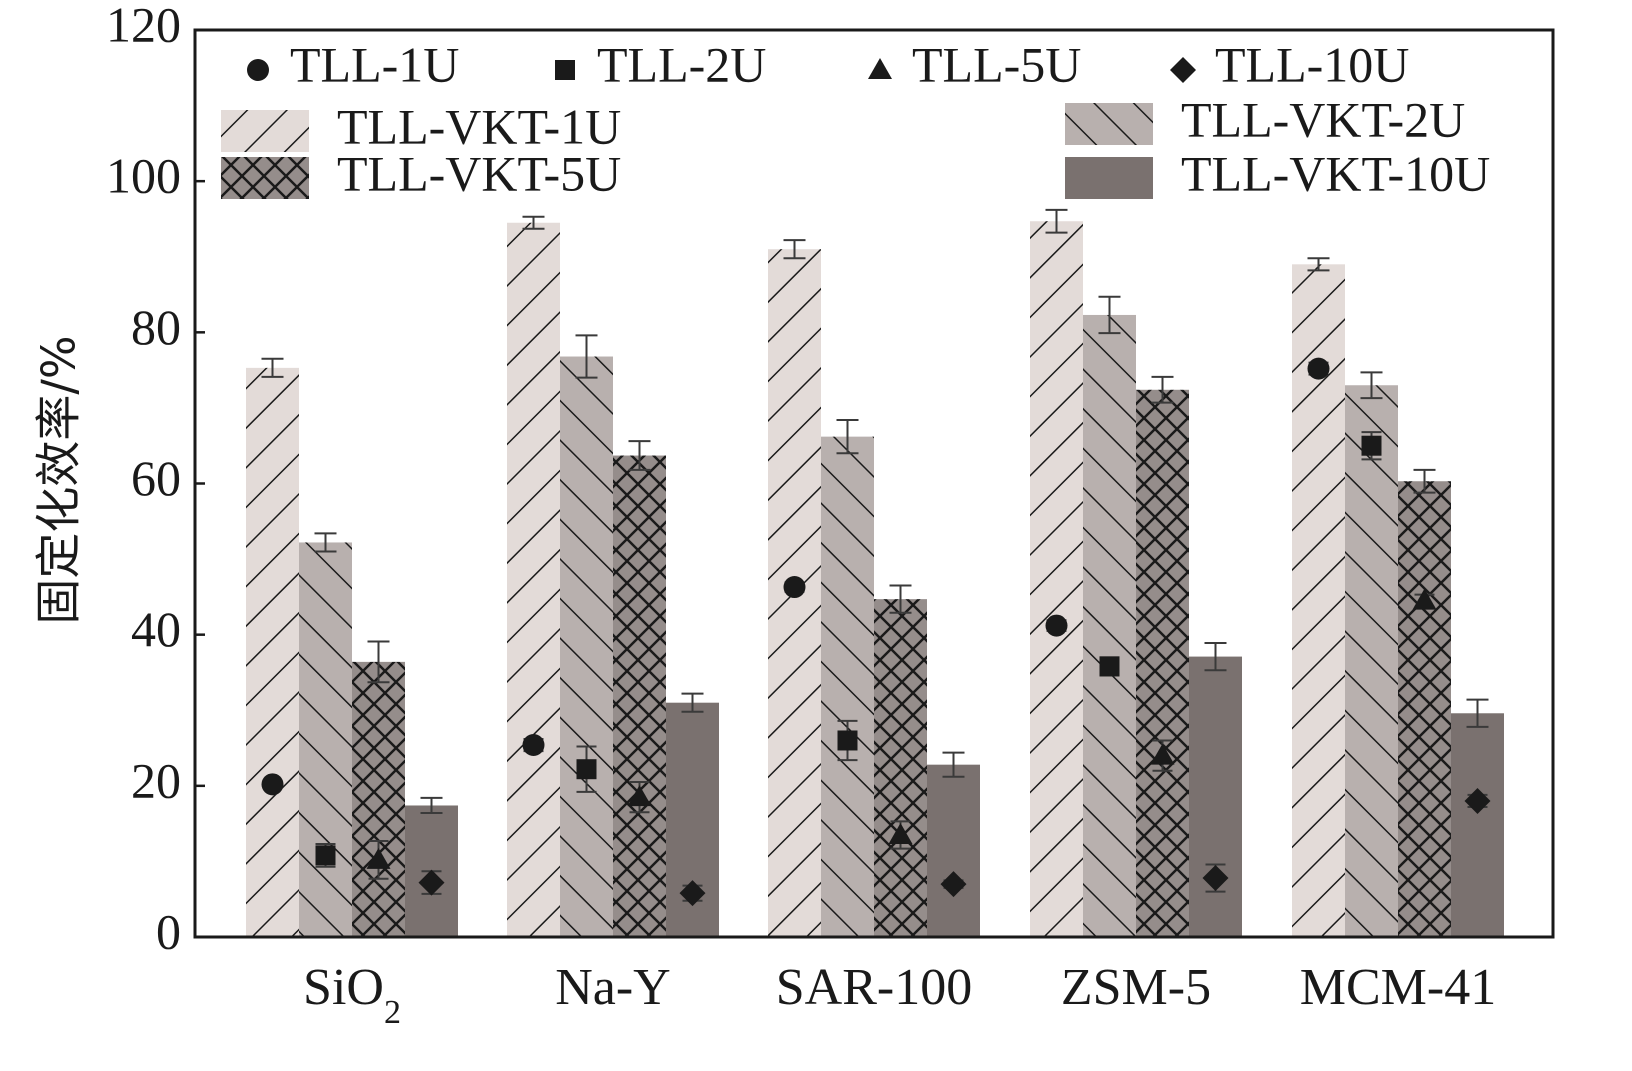  Describe the element at coordinates (565, 70) in the screenshot. I see `legend-marker-TLL-2U` at that location.